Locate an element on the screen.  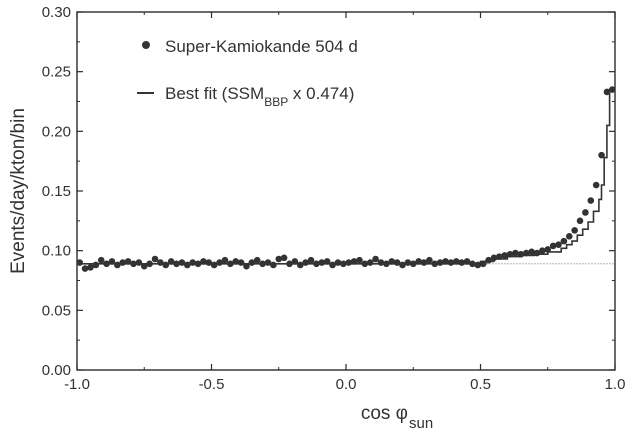
legend-label-fit: Best fit (SSMBBP x 0.474) is located at coordinates (259, 96).